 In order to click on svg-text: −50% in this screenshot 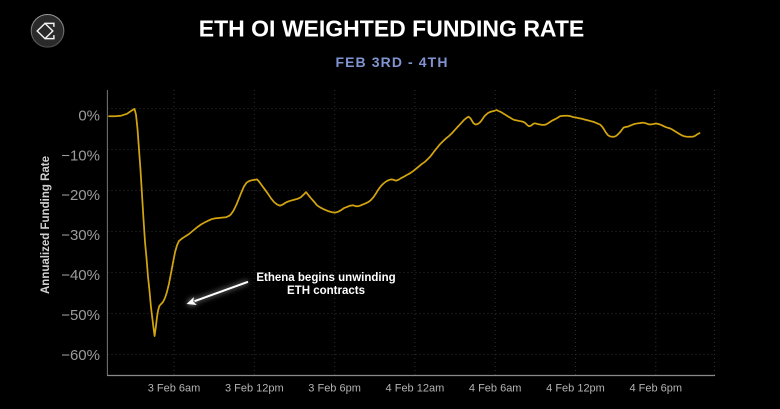, I will do `click(80, 315)`.